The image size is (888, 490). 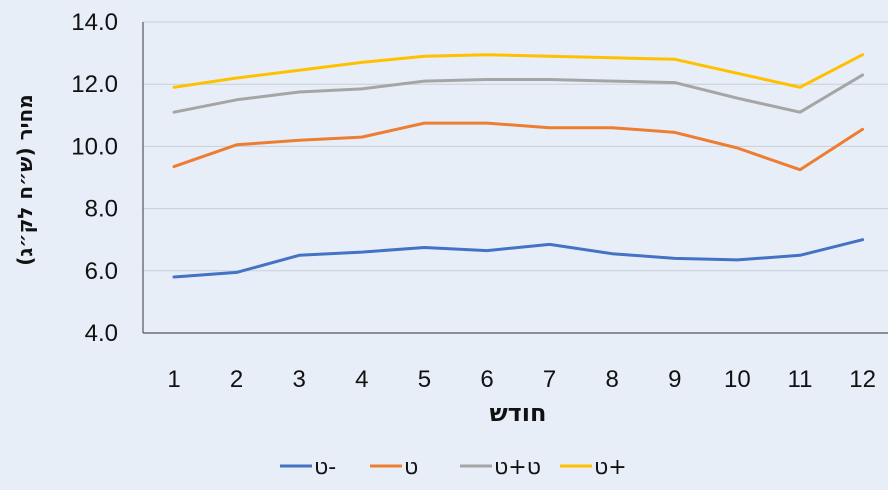 I want to click on x-tick-label: 2, so click(x=236, y=379).